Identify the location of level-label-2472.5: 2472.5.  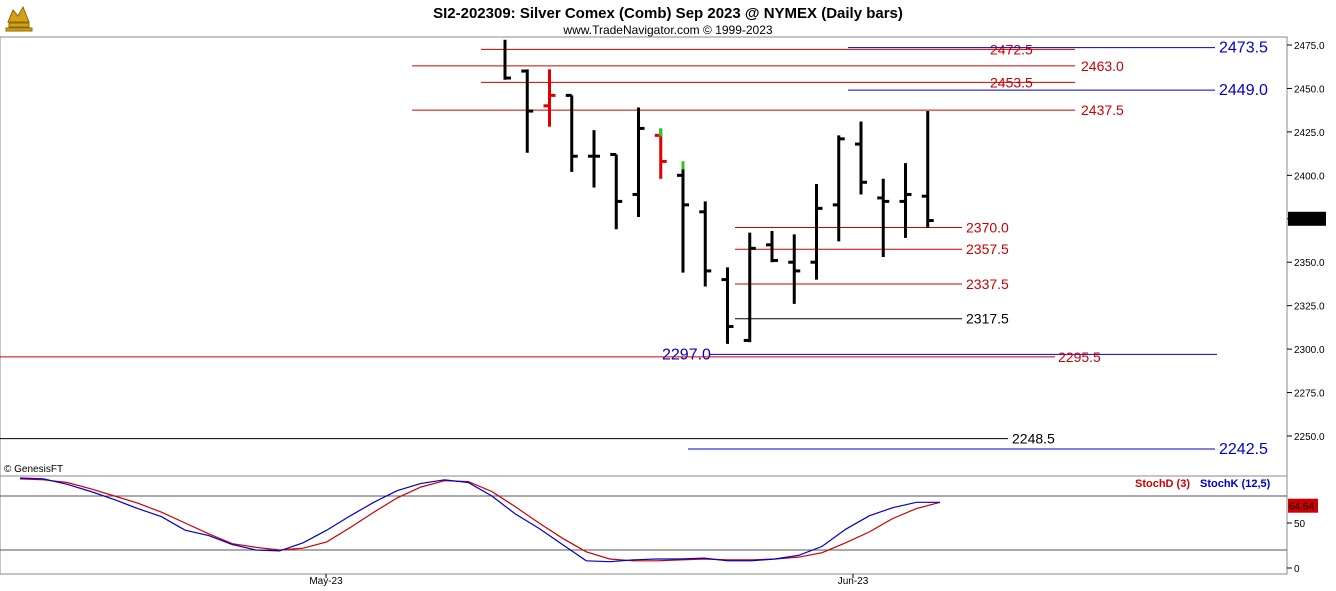
(1011, 49).